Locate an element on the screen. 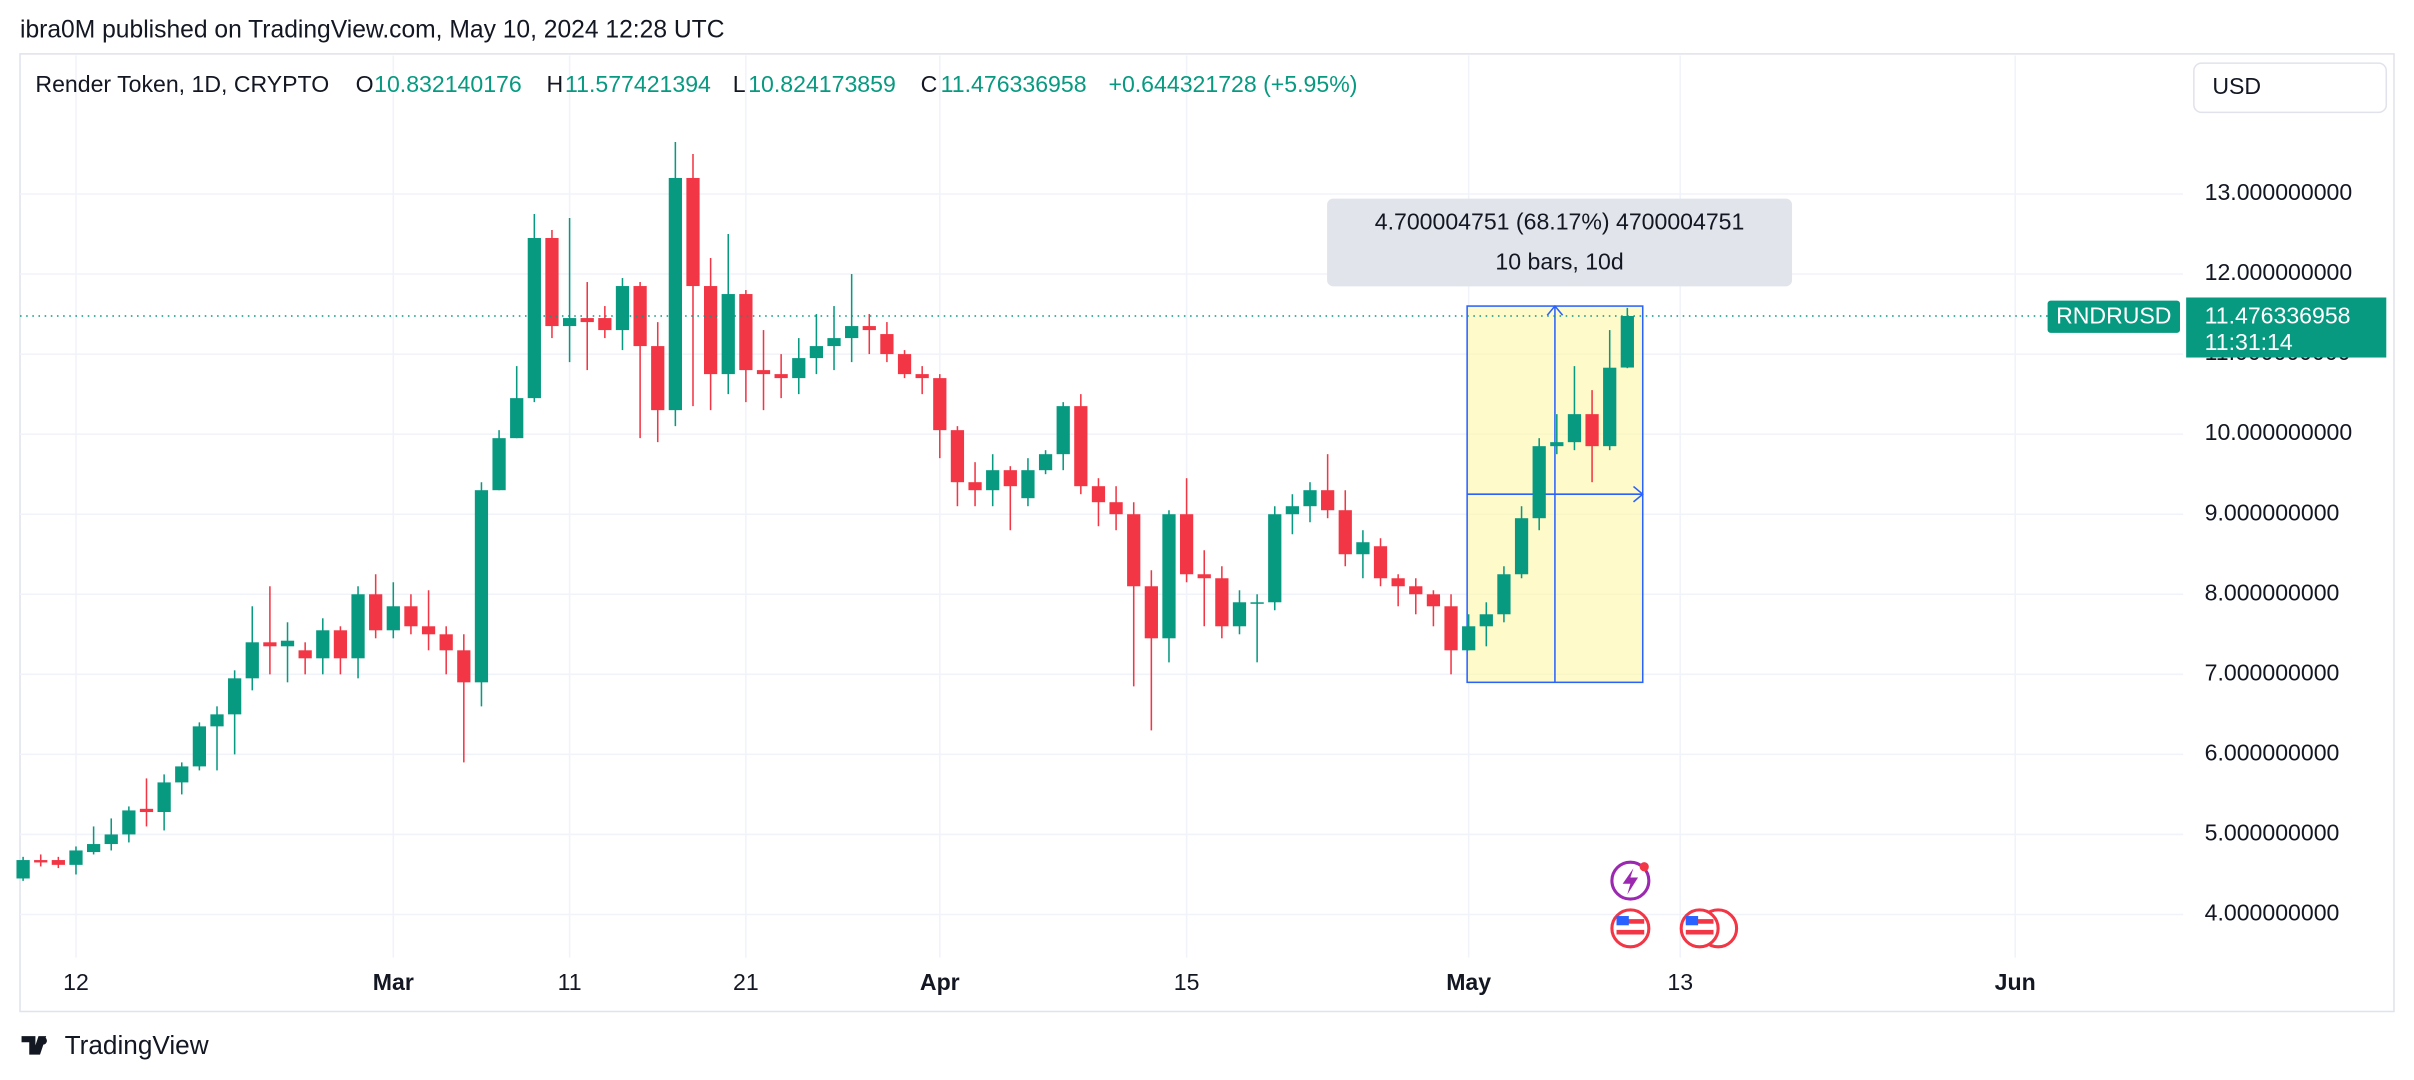 This screenshot has height=1080, width=2414. brand-logo is located at coordinates (43, 1040).